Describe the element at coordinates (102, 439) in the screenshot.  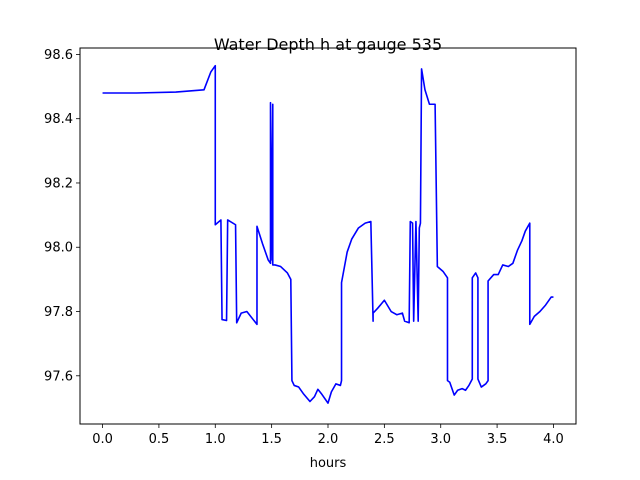
I see `x-tick-label: 0.0` at that location.